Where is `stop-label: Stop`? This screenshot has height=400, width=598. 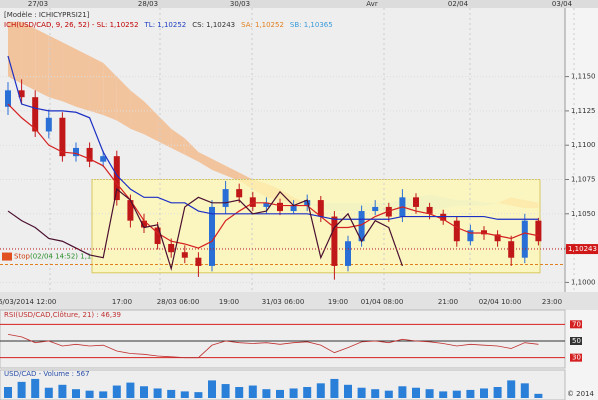 stop-label: Stop is located at coordinates (22, 257).